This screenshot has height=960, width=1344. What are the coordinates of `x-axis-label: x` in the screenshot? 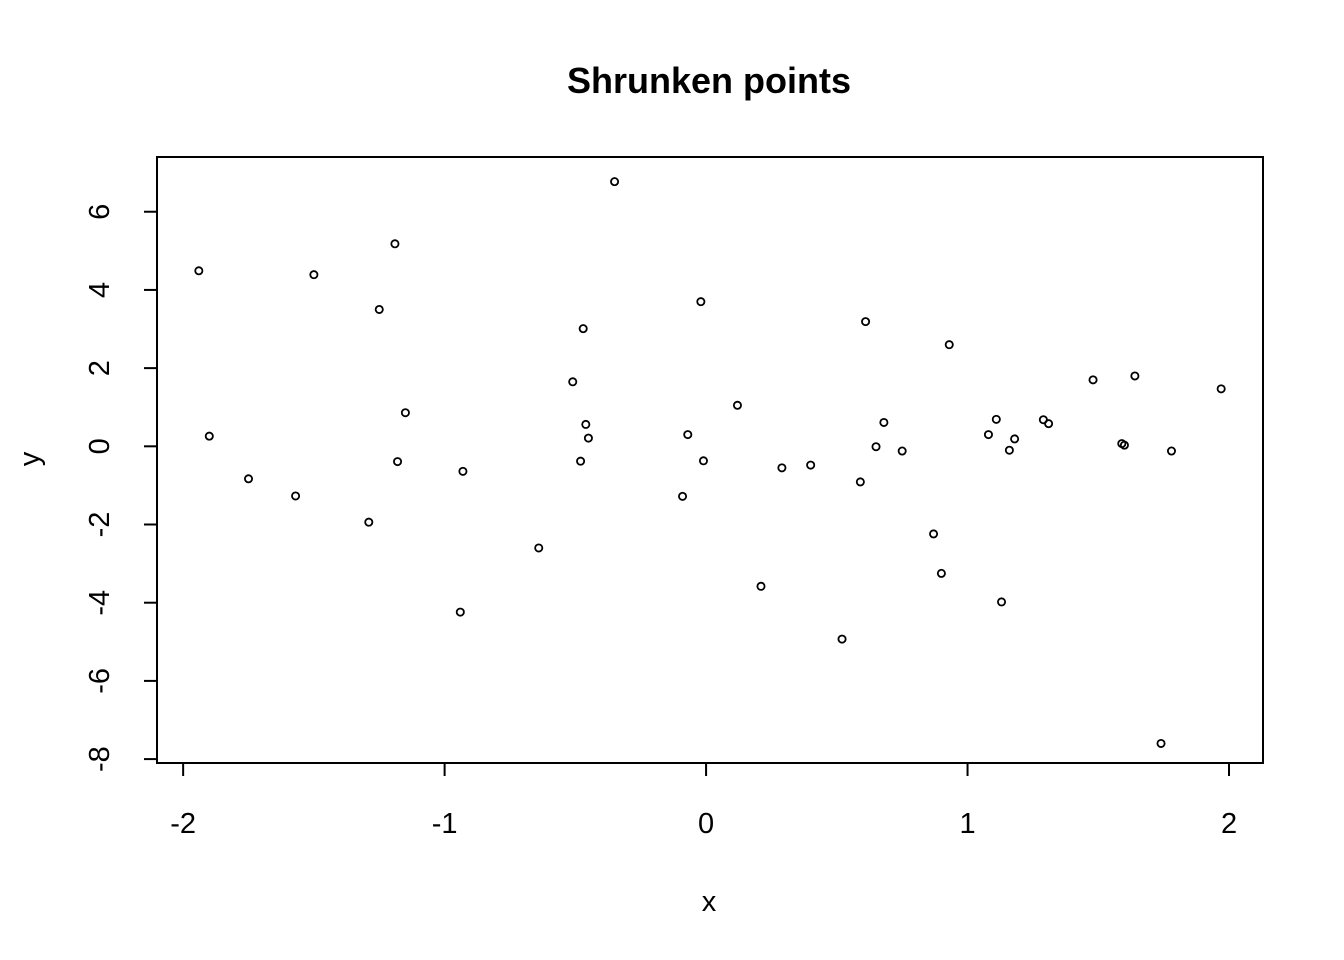 It's located at (709, 902).